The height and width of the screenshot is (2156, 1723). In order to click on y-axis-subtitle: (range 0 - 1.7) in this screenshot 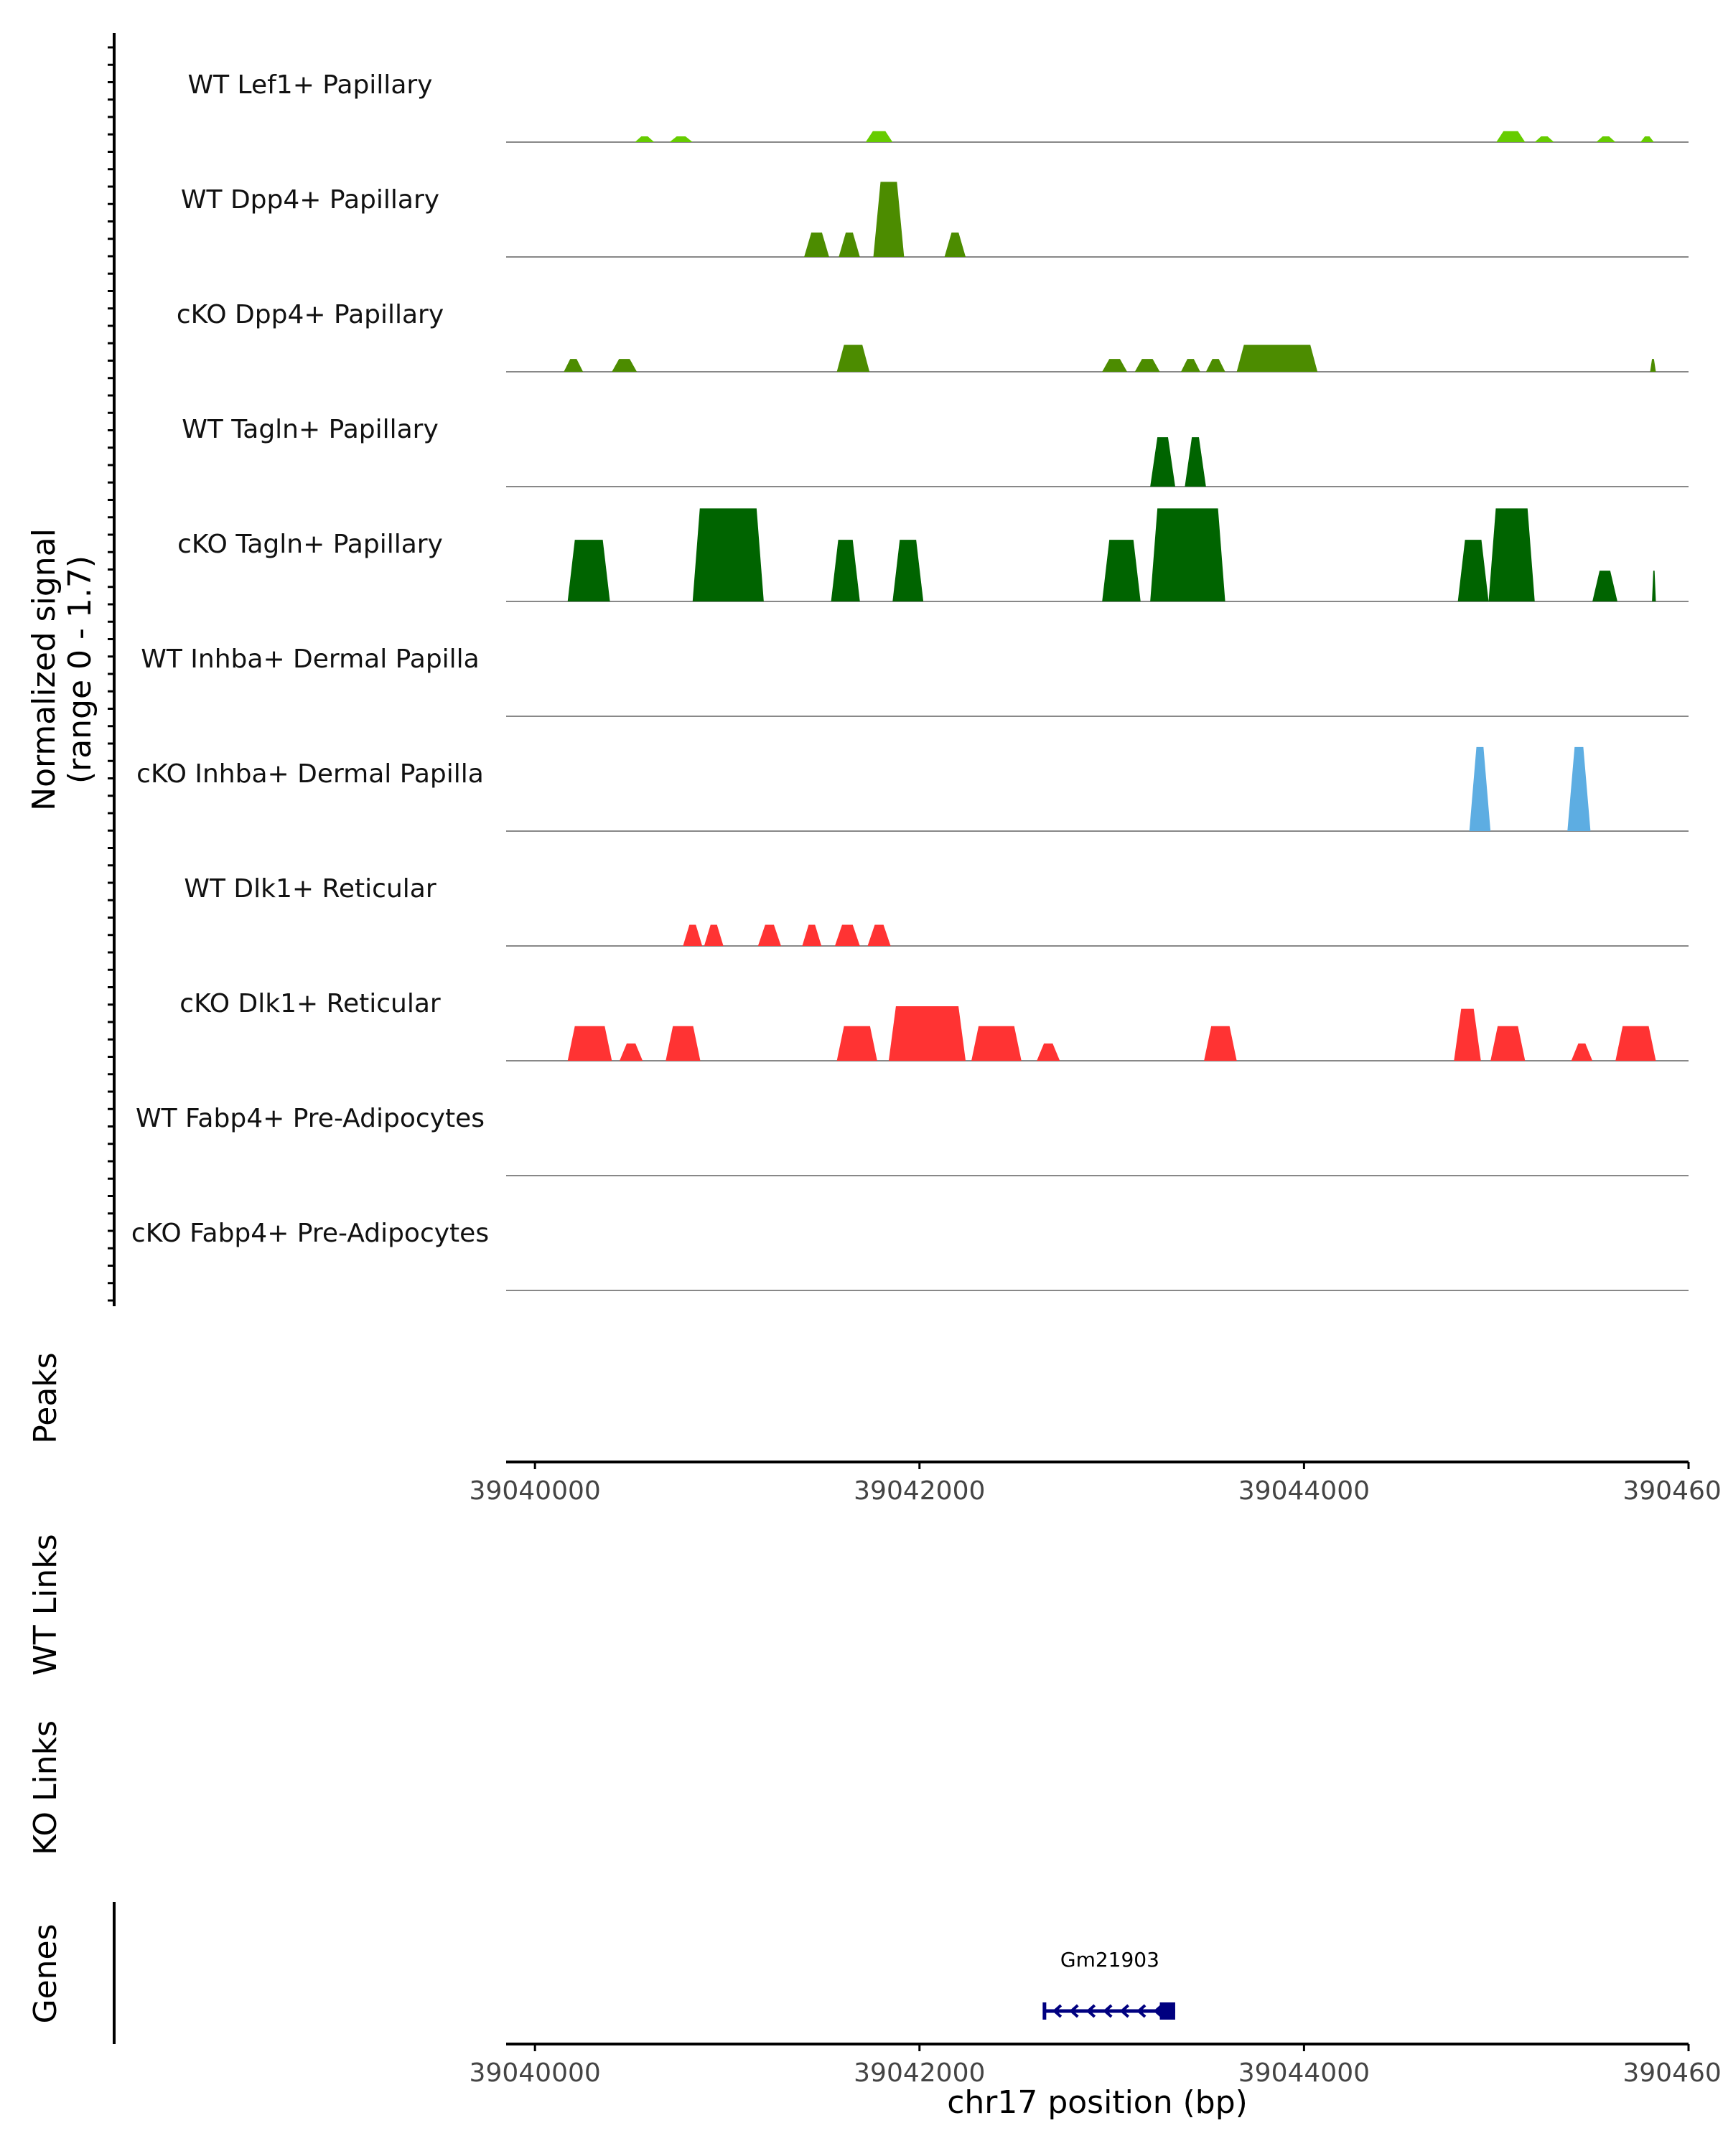, I will do `click(80, 670)`.